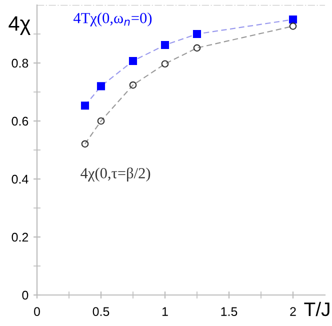  Describe the element at coordinates (20, 237) in the screenshot. I see `y-tick-label: 0.2` at that location.